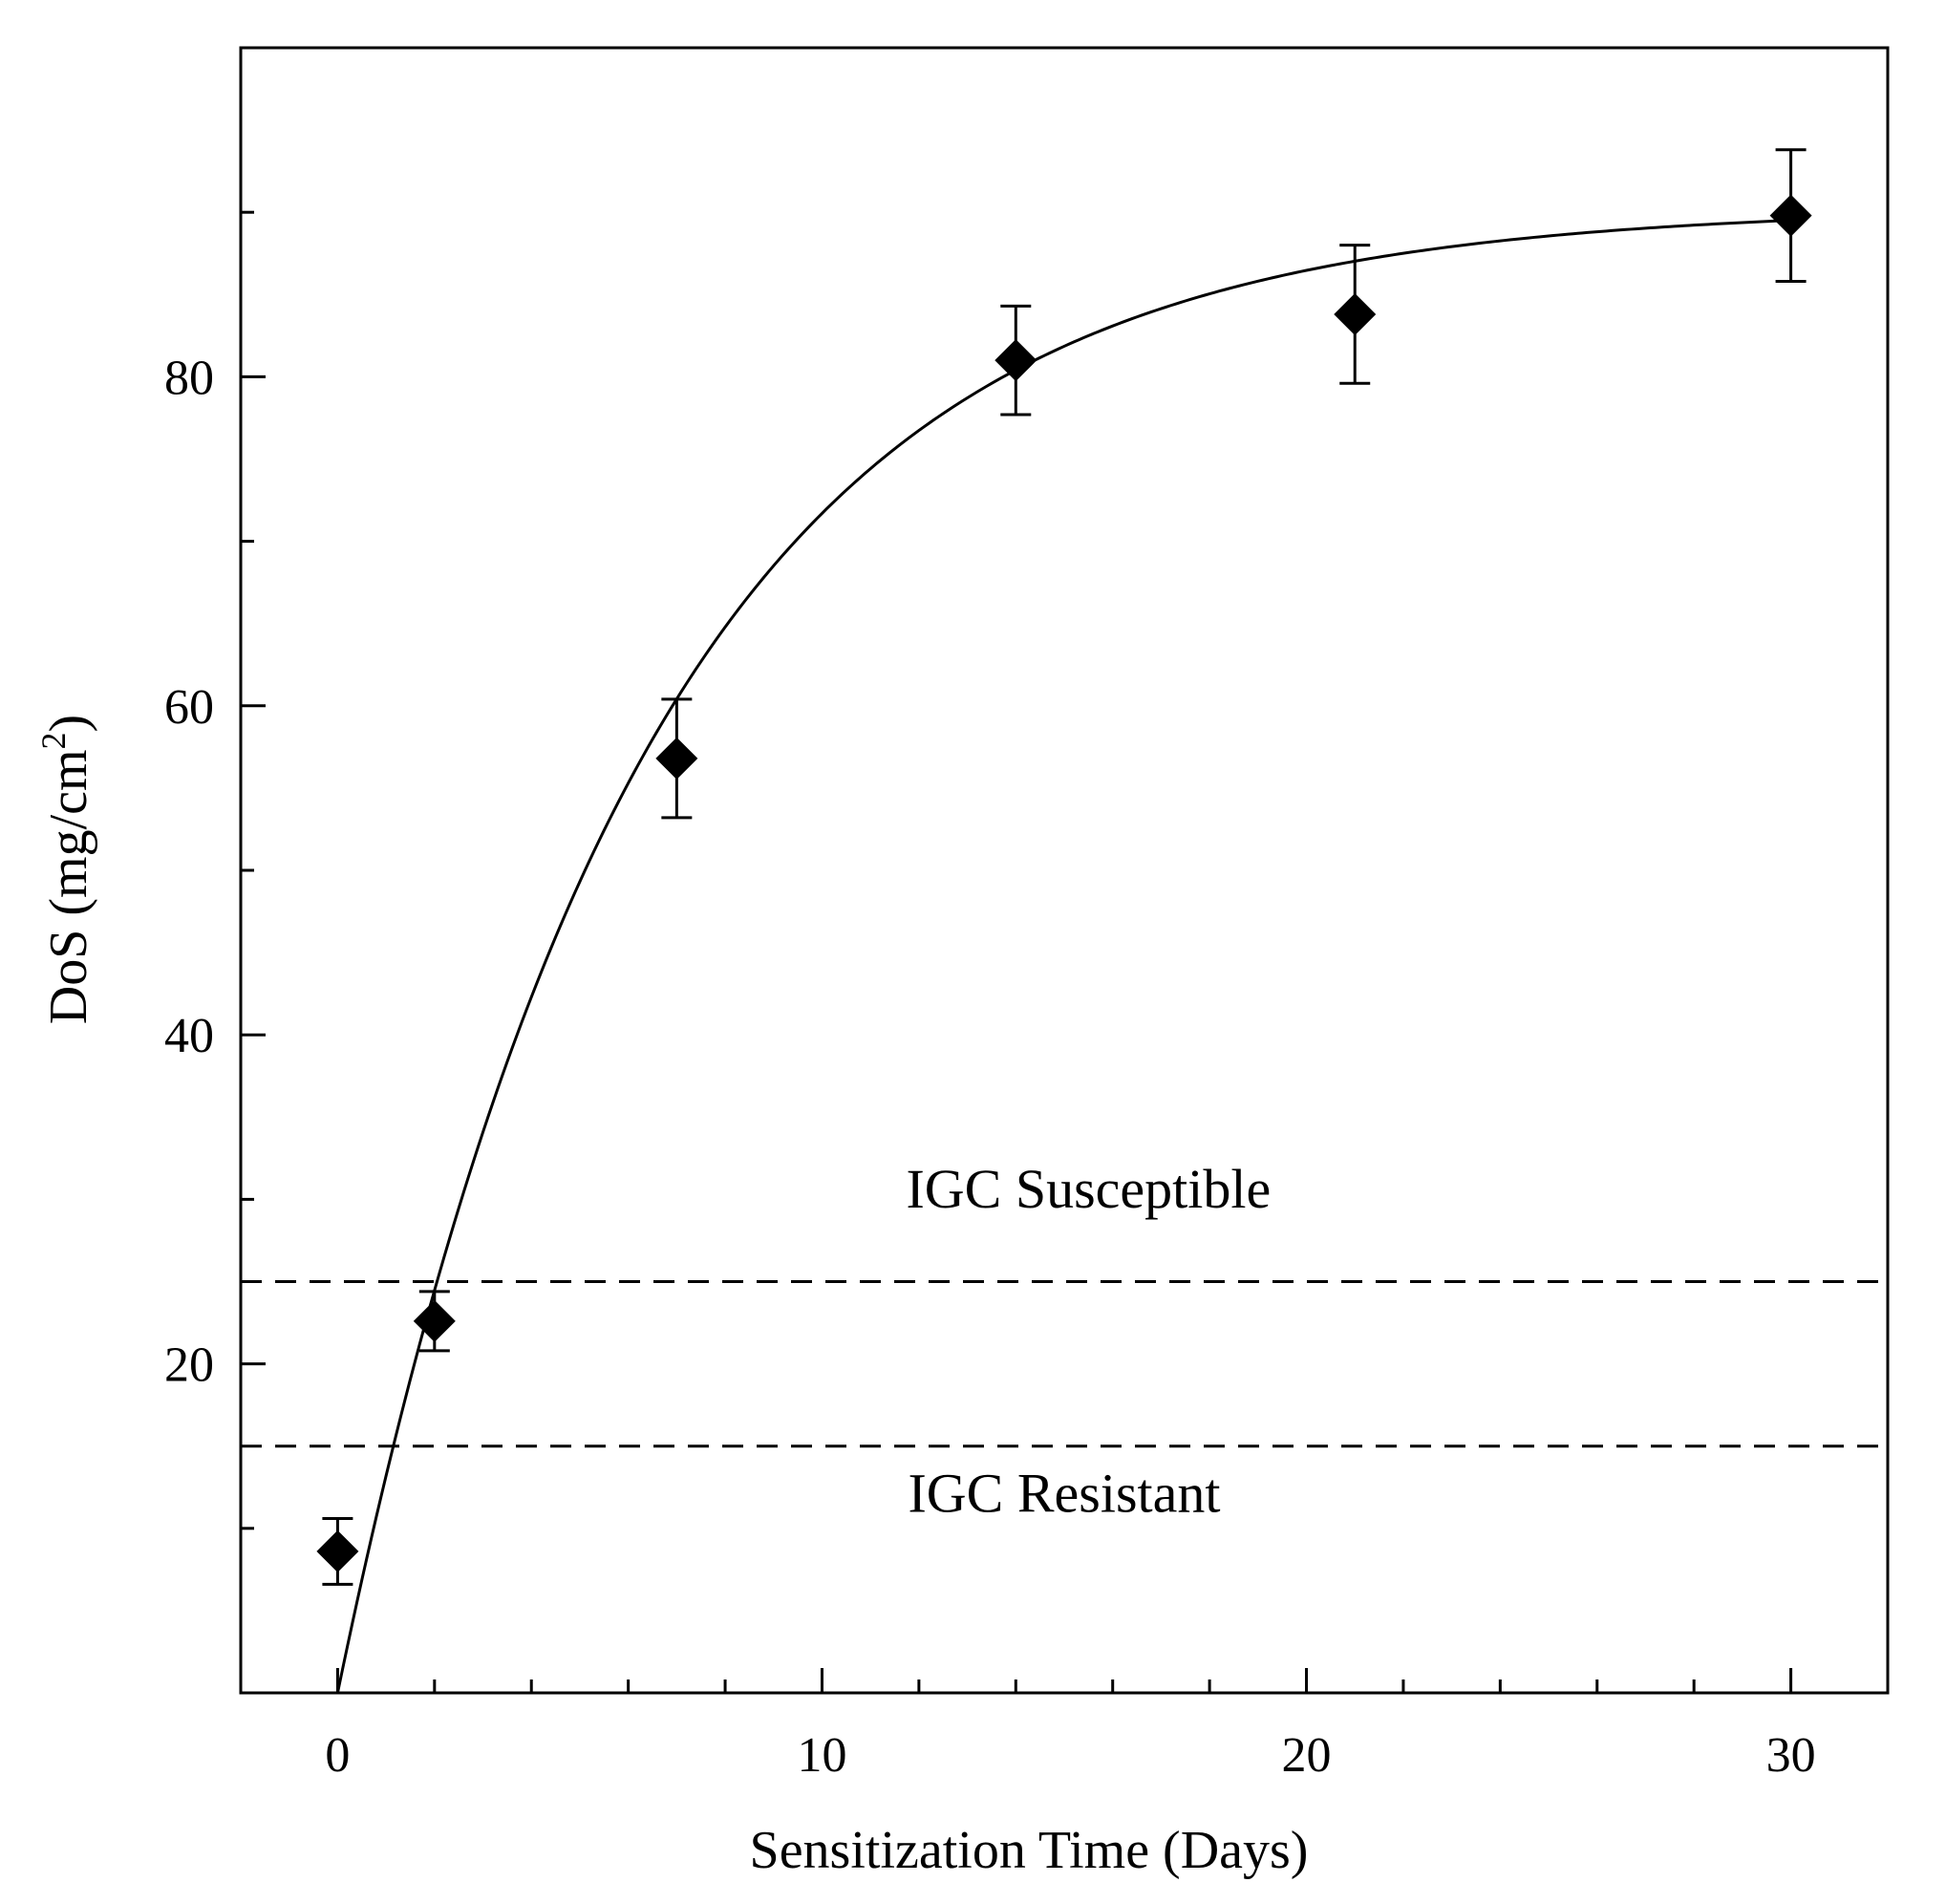 The image size is (1946, 1904). What do you see at coordinates (189, 1366) in the screenshot?
I see `y-tick-label: 20` at bounding box center [189, 1366].